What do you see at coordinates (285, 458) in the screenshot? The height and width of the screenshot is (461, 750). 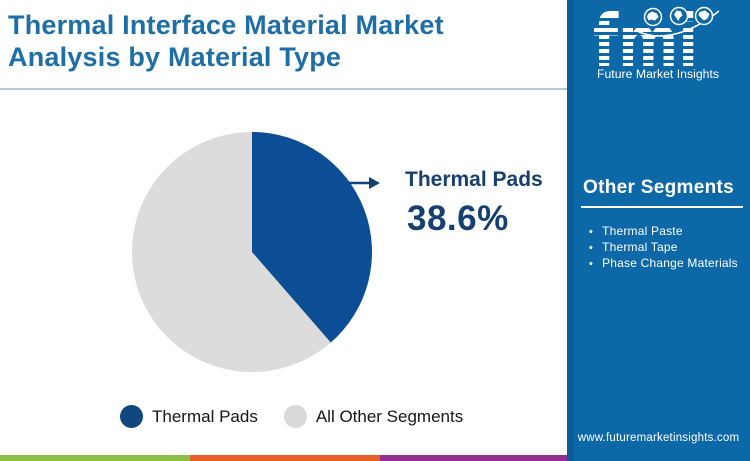 I see `footer-strip-orange` at bounding box center [285, 458].